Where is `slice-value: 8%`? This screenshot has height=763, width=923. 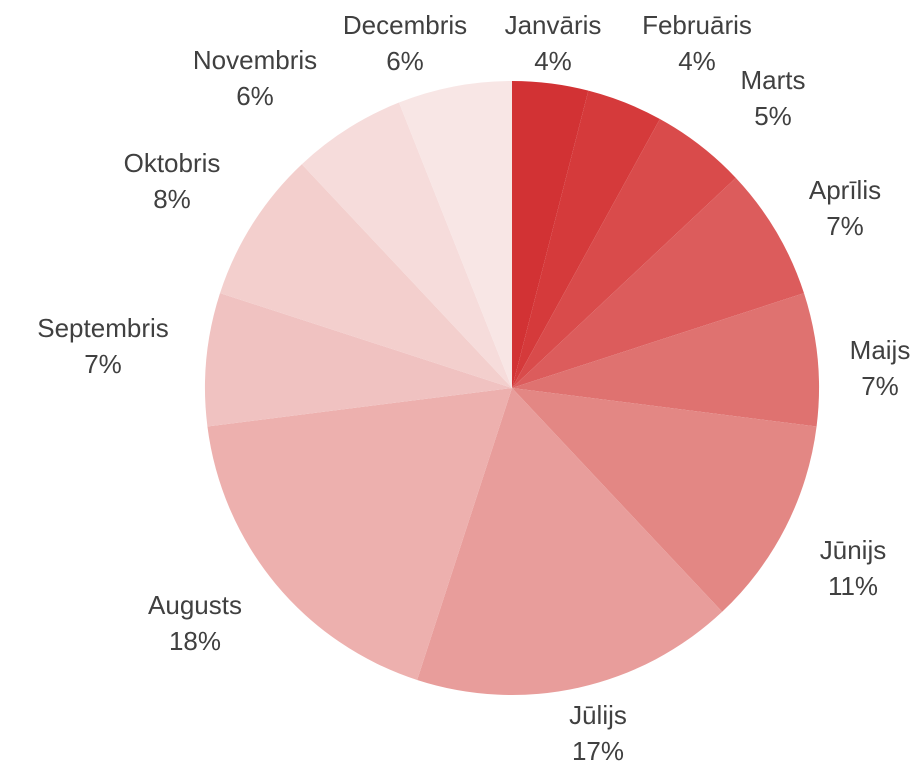
slice-value: 8% is located at coordinates (172, 199).